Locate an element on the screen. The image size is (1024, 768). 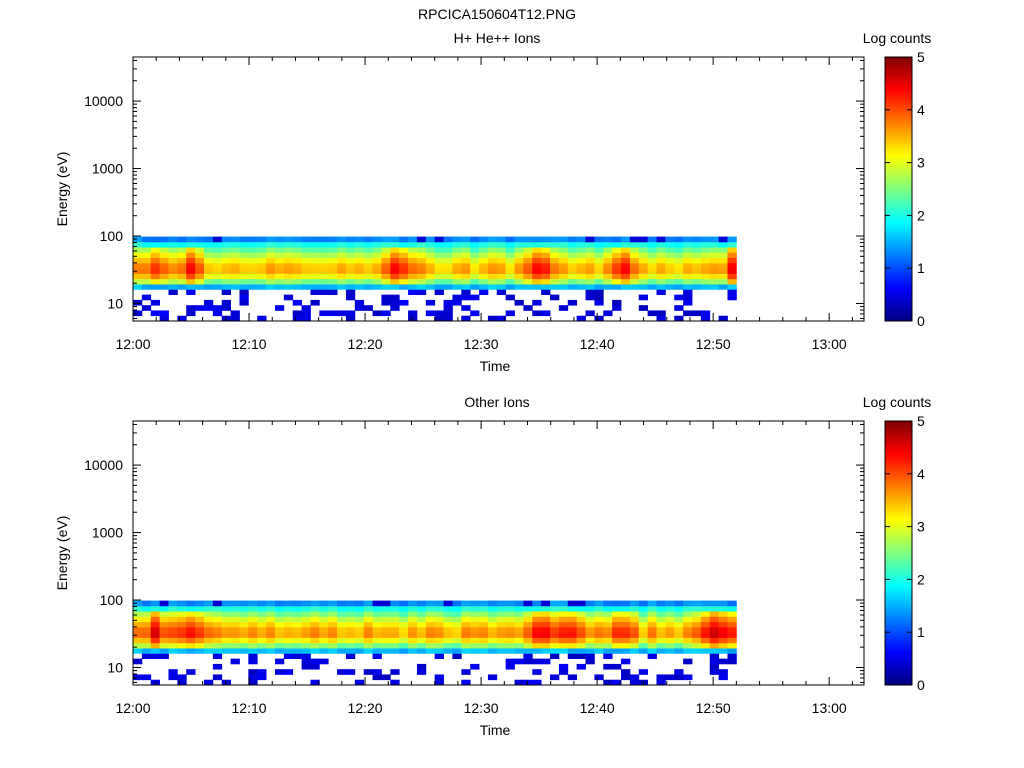
y-tick-label: 10 is located at coordinates (115, 667).